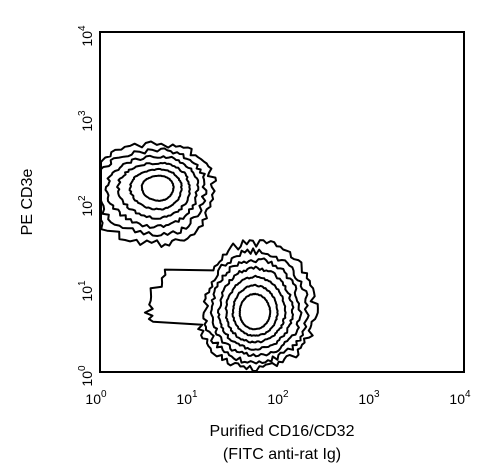 The width and height of the screenshot is (484, 465). What do you see at coordinates (86, 36) in the screenshot?
I see `y-tick-label: 104` at bounding box center [86, 36].